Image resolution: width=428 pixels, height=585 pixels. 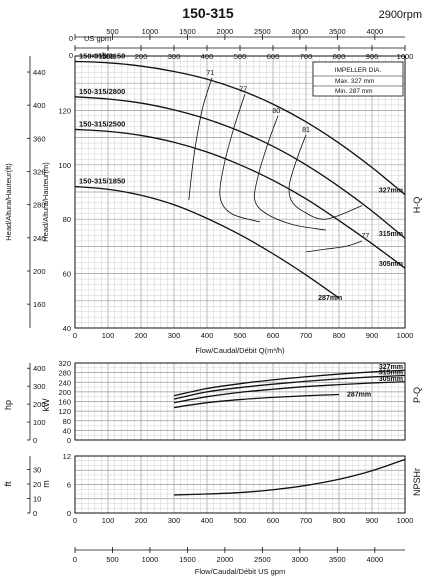 What do you see at coordinates (391, 234) in the screenshot?
I see `hq-diameter-label: 315mm` at bounding box center [391, 234].